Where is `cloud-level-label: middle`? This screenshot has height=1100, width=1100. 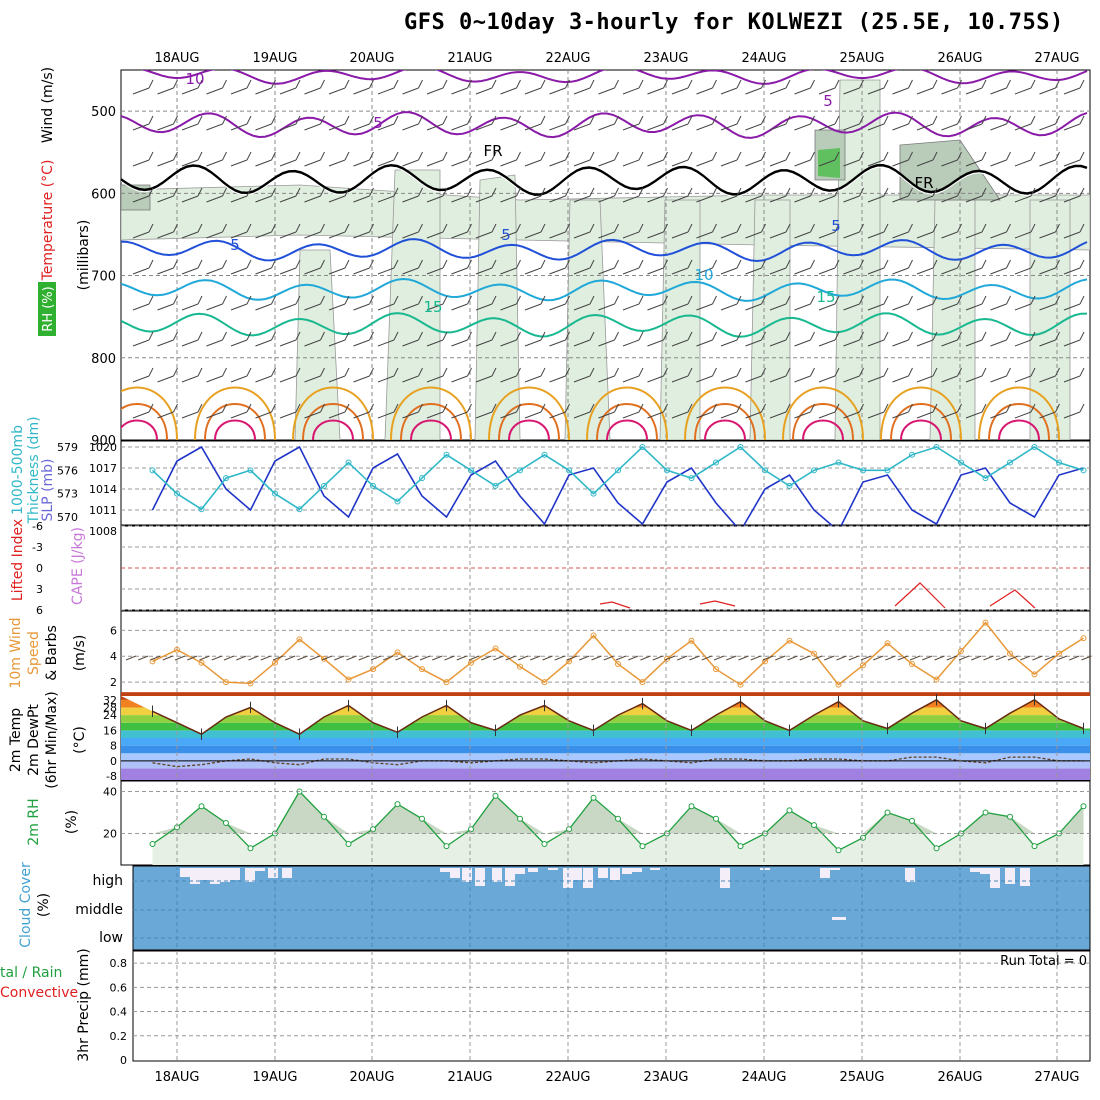 cloud-level-label: middle is located at coordinates (99, 910).